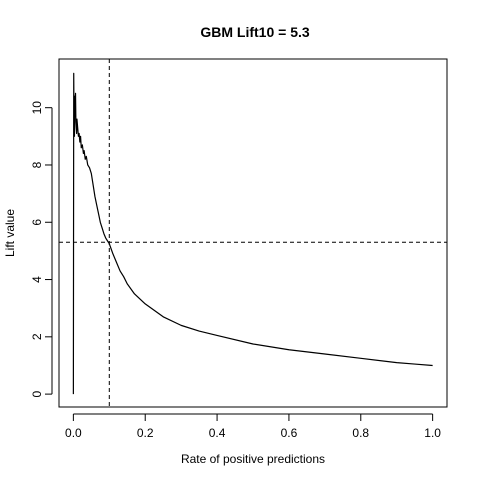 Image resolution: width=480 pixels, height=480 pixels. I want to click on x-tick-label: 0.0, so click(73, 433).